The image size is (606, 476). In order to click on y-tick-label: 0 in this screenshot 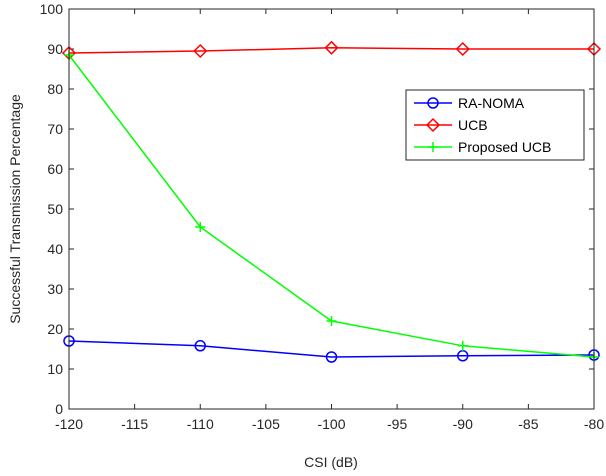, I will do `click(59, 409)`.